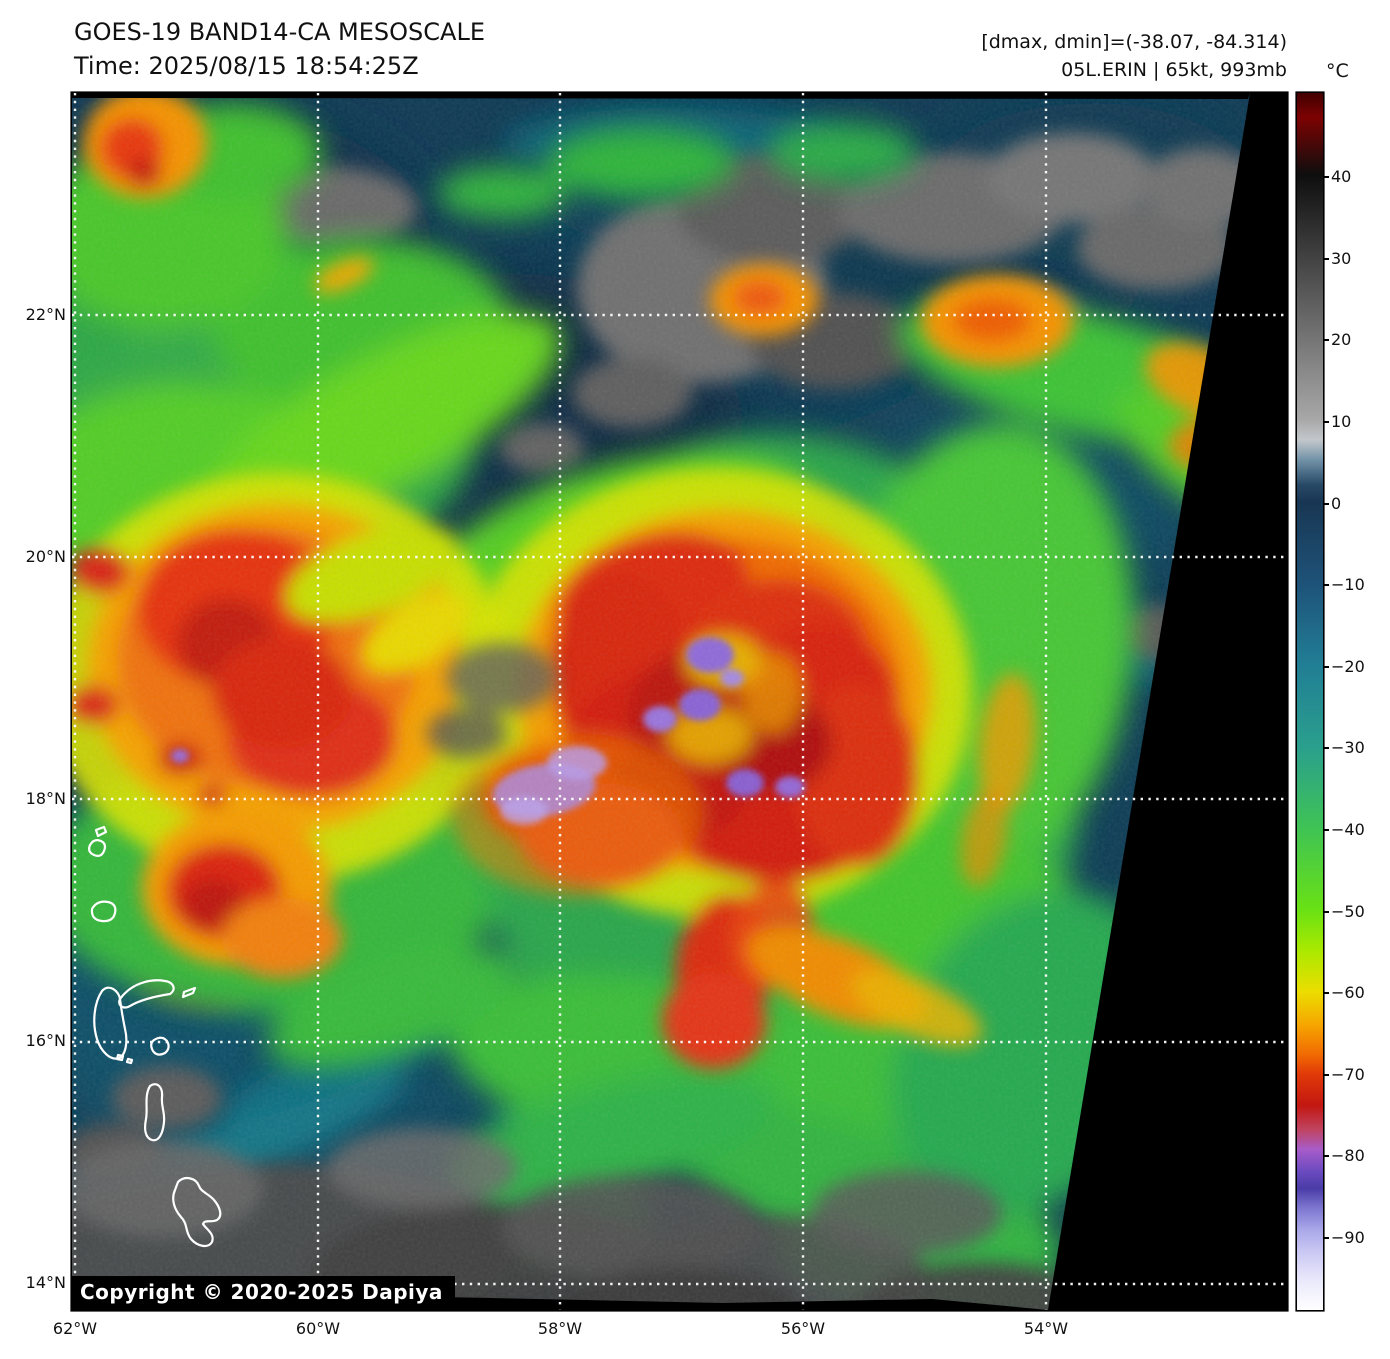  Describe the element at coordinates (45, 314) in the screenshot. I see `lat-tick-22n: 22°N` at that location.